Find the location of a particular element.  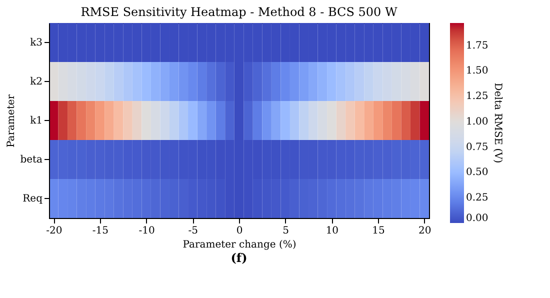

y-tick-label: k1 is located at coordinates (36, 121).